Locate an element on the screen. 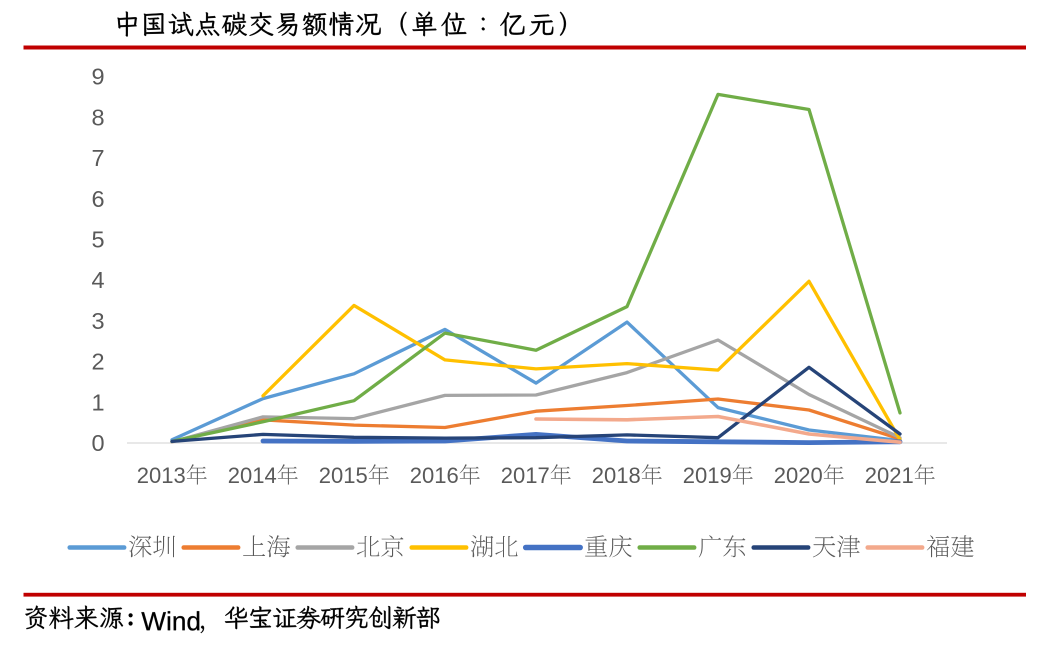  svg-text: 2019 is located at coordinates (707, 475).